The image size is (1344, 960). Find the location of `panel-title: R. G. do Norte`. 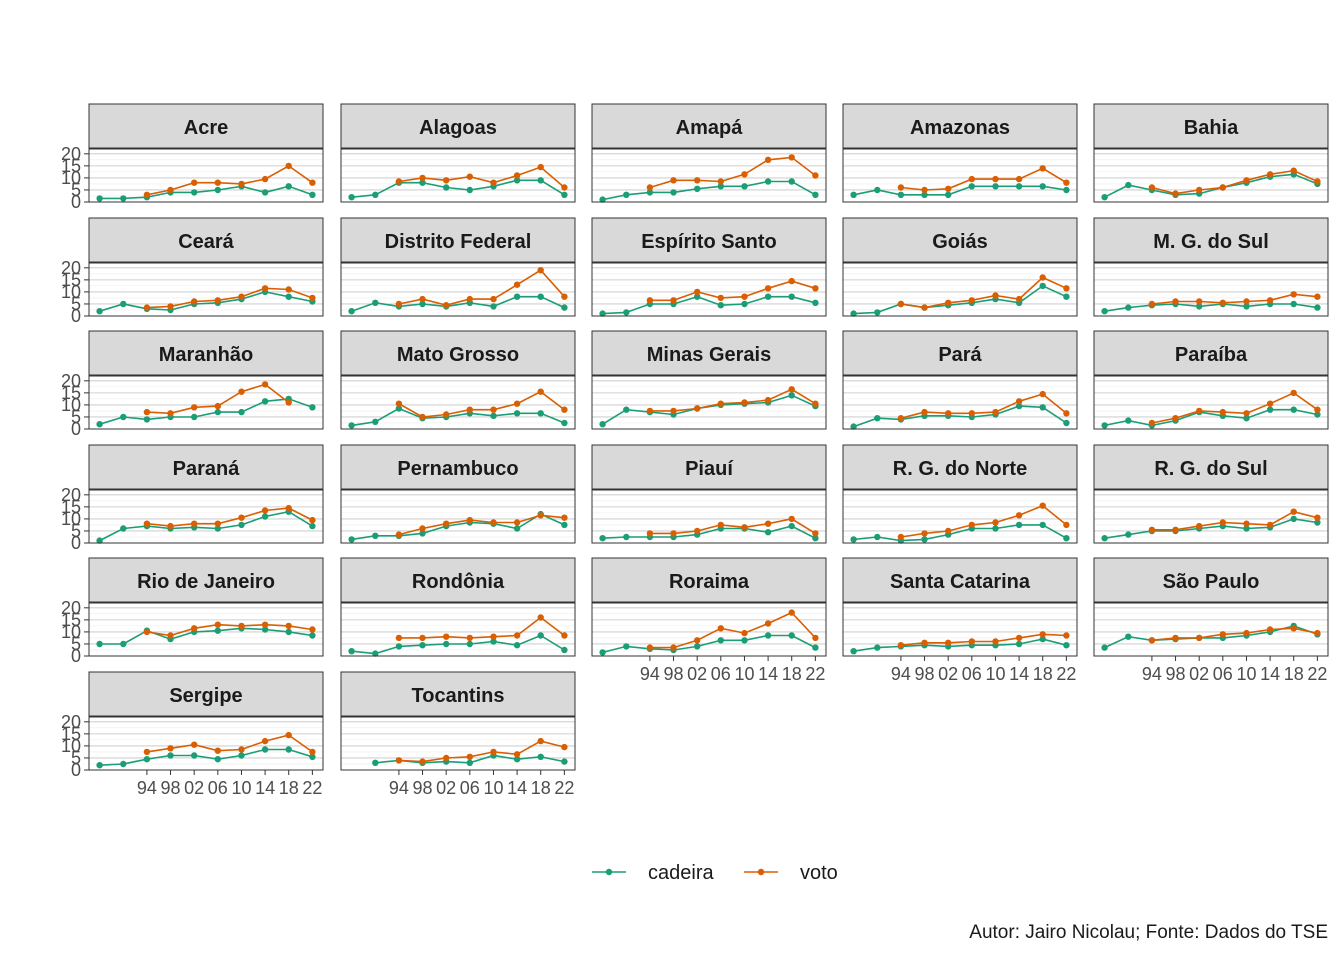

panel-title: R. G. do Norte is located at coordinates (960, 469).